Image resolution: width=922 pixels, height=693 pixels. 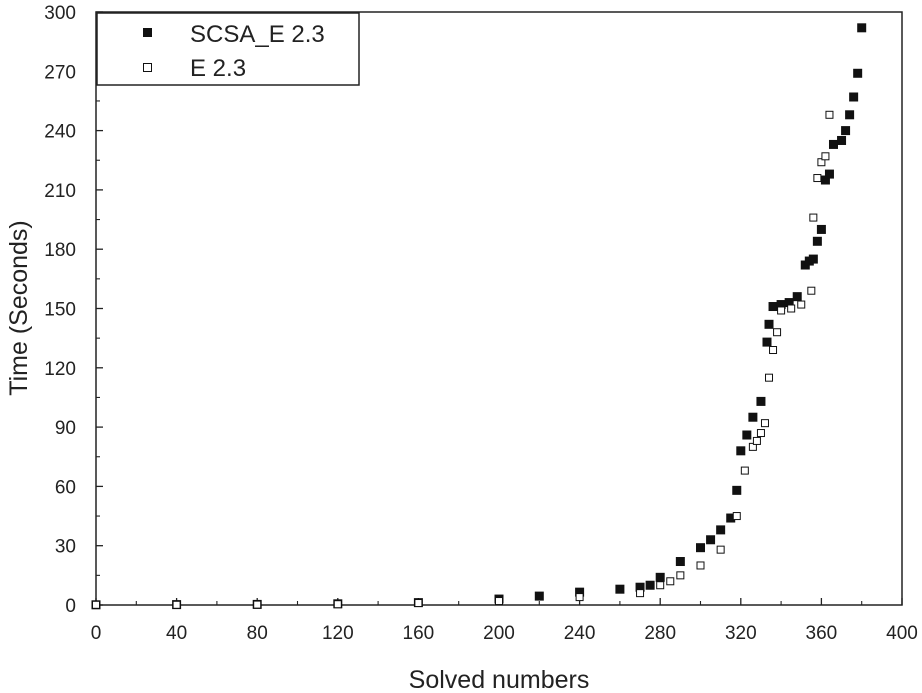 What do you see at coordinates (65, 547) in the screenshot?
I see `y-tick-label: 30` at bounding box center [65, 547].